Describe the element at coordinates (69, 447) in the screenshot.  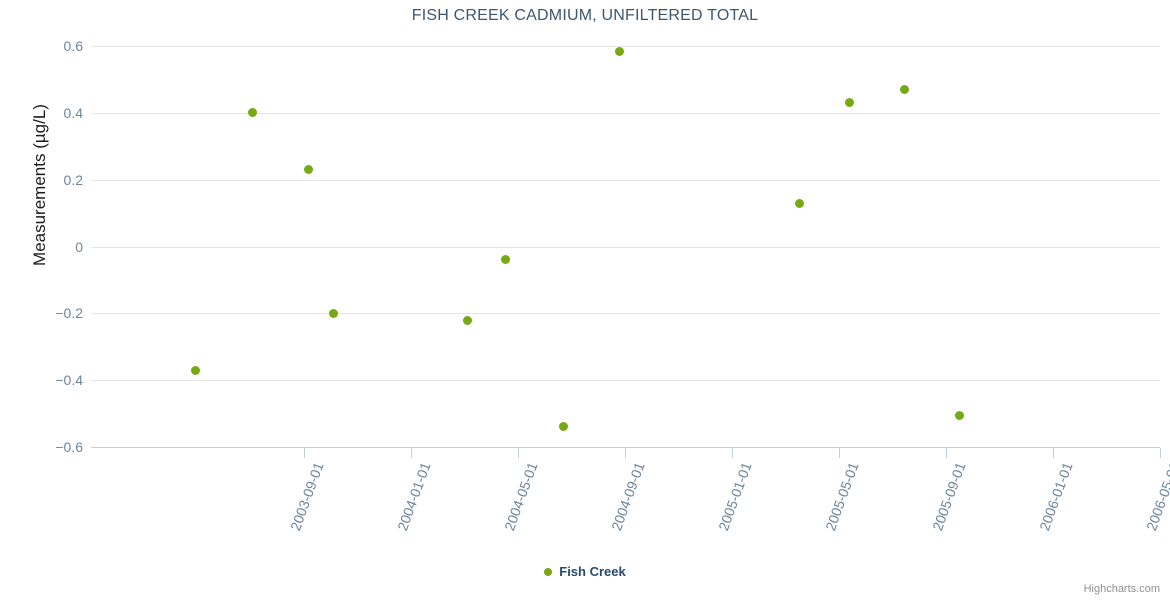
I see `y-axis-tick-label: −0.6` at that location.